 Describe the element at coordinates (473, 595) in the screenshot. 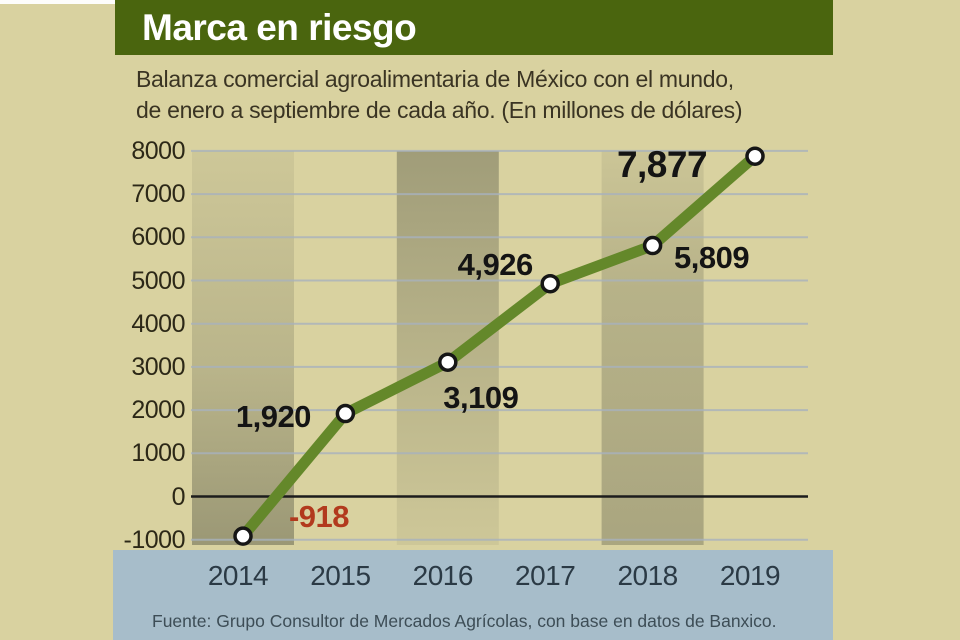

I see `x-axis-strip` at that location.